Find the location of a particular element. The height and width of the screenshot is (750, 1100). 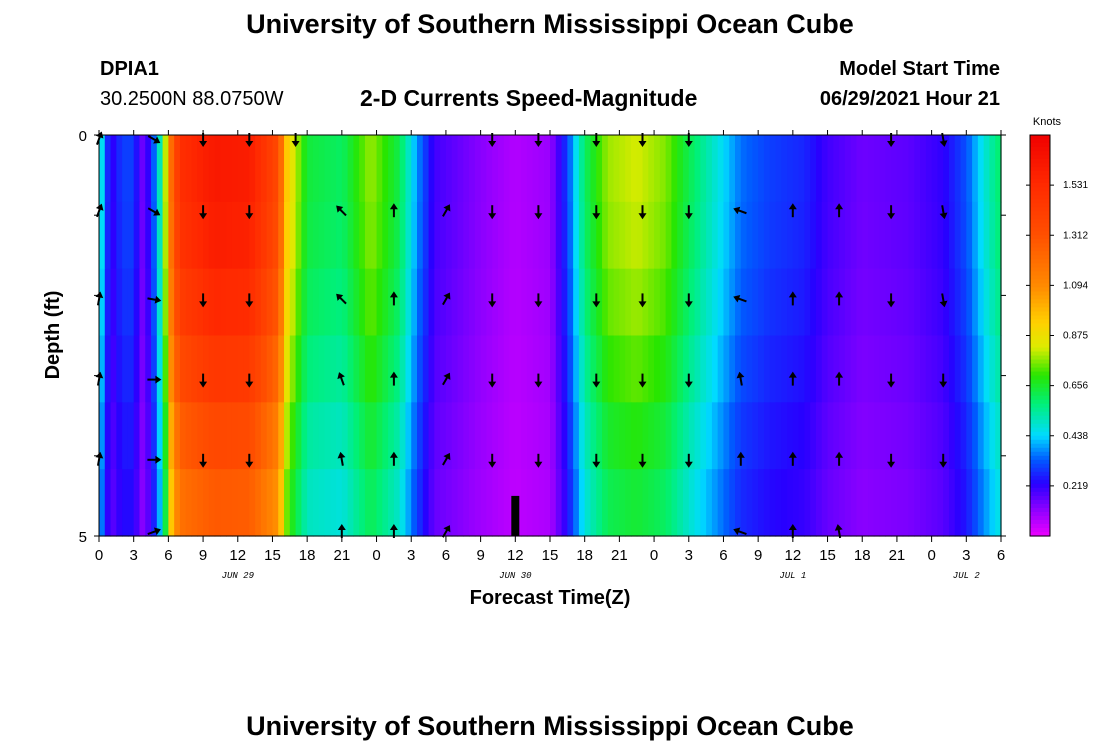

x-tick-label: 0 is located at coordinates (931, 555).